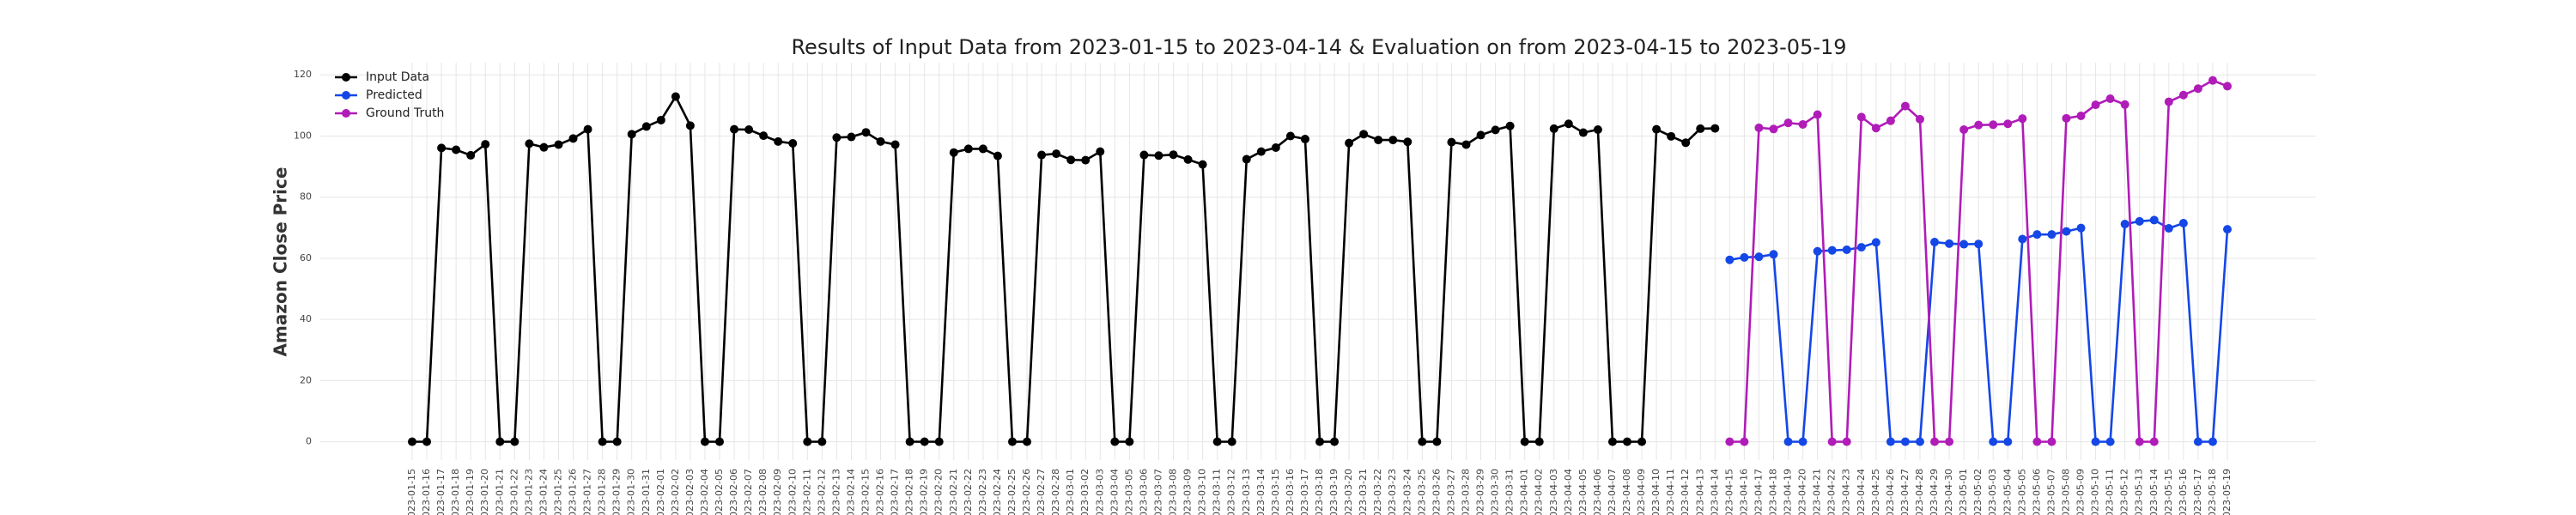 This screenshot has height=515, width=2576. I want to click on x-tick-label: 2023-03-14, so click(1261, 492).